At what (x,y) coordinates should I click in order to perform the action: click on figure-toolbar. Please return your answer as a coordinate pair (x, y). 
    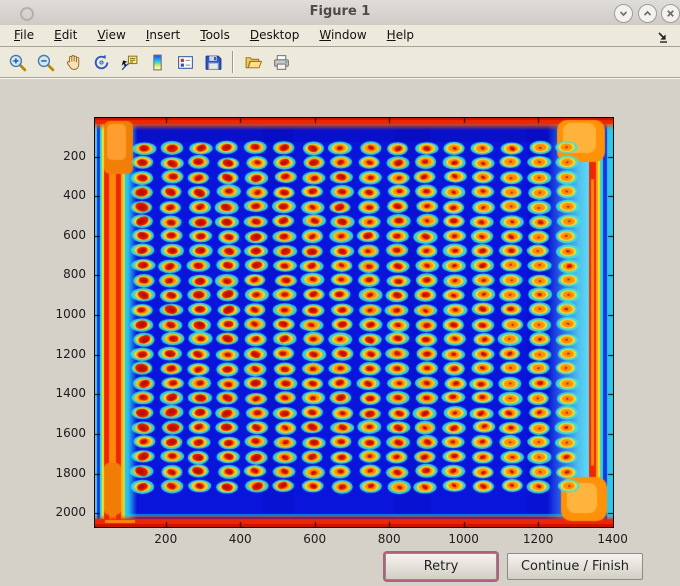
    Looking at the image, I should click on (340, 62).